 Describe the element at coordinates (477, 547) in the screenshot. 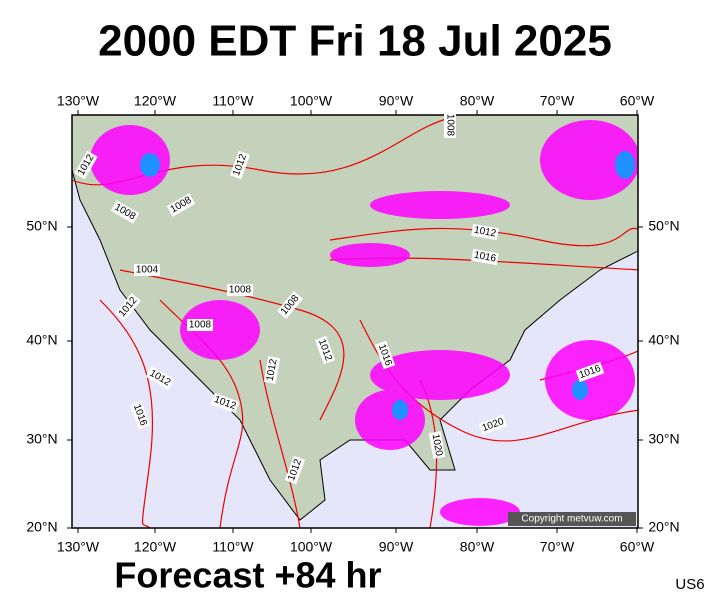

I see `lon-label-bottom: 80°W` at that location.